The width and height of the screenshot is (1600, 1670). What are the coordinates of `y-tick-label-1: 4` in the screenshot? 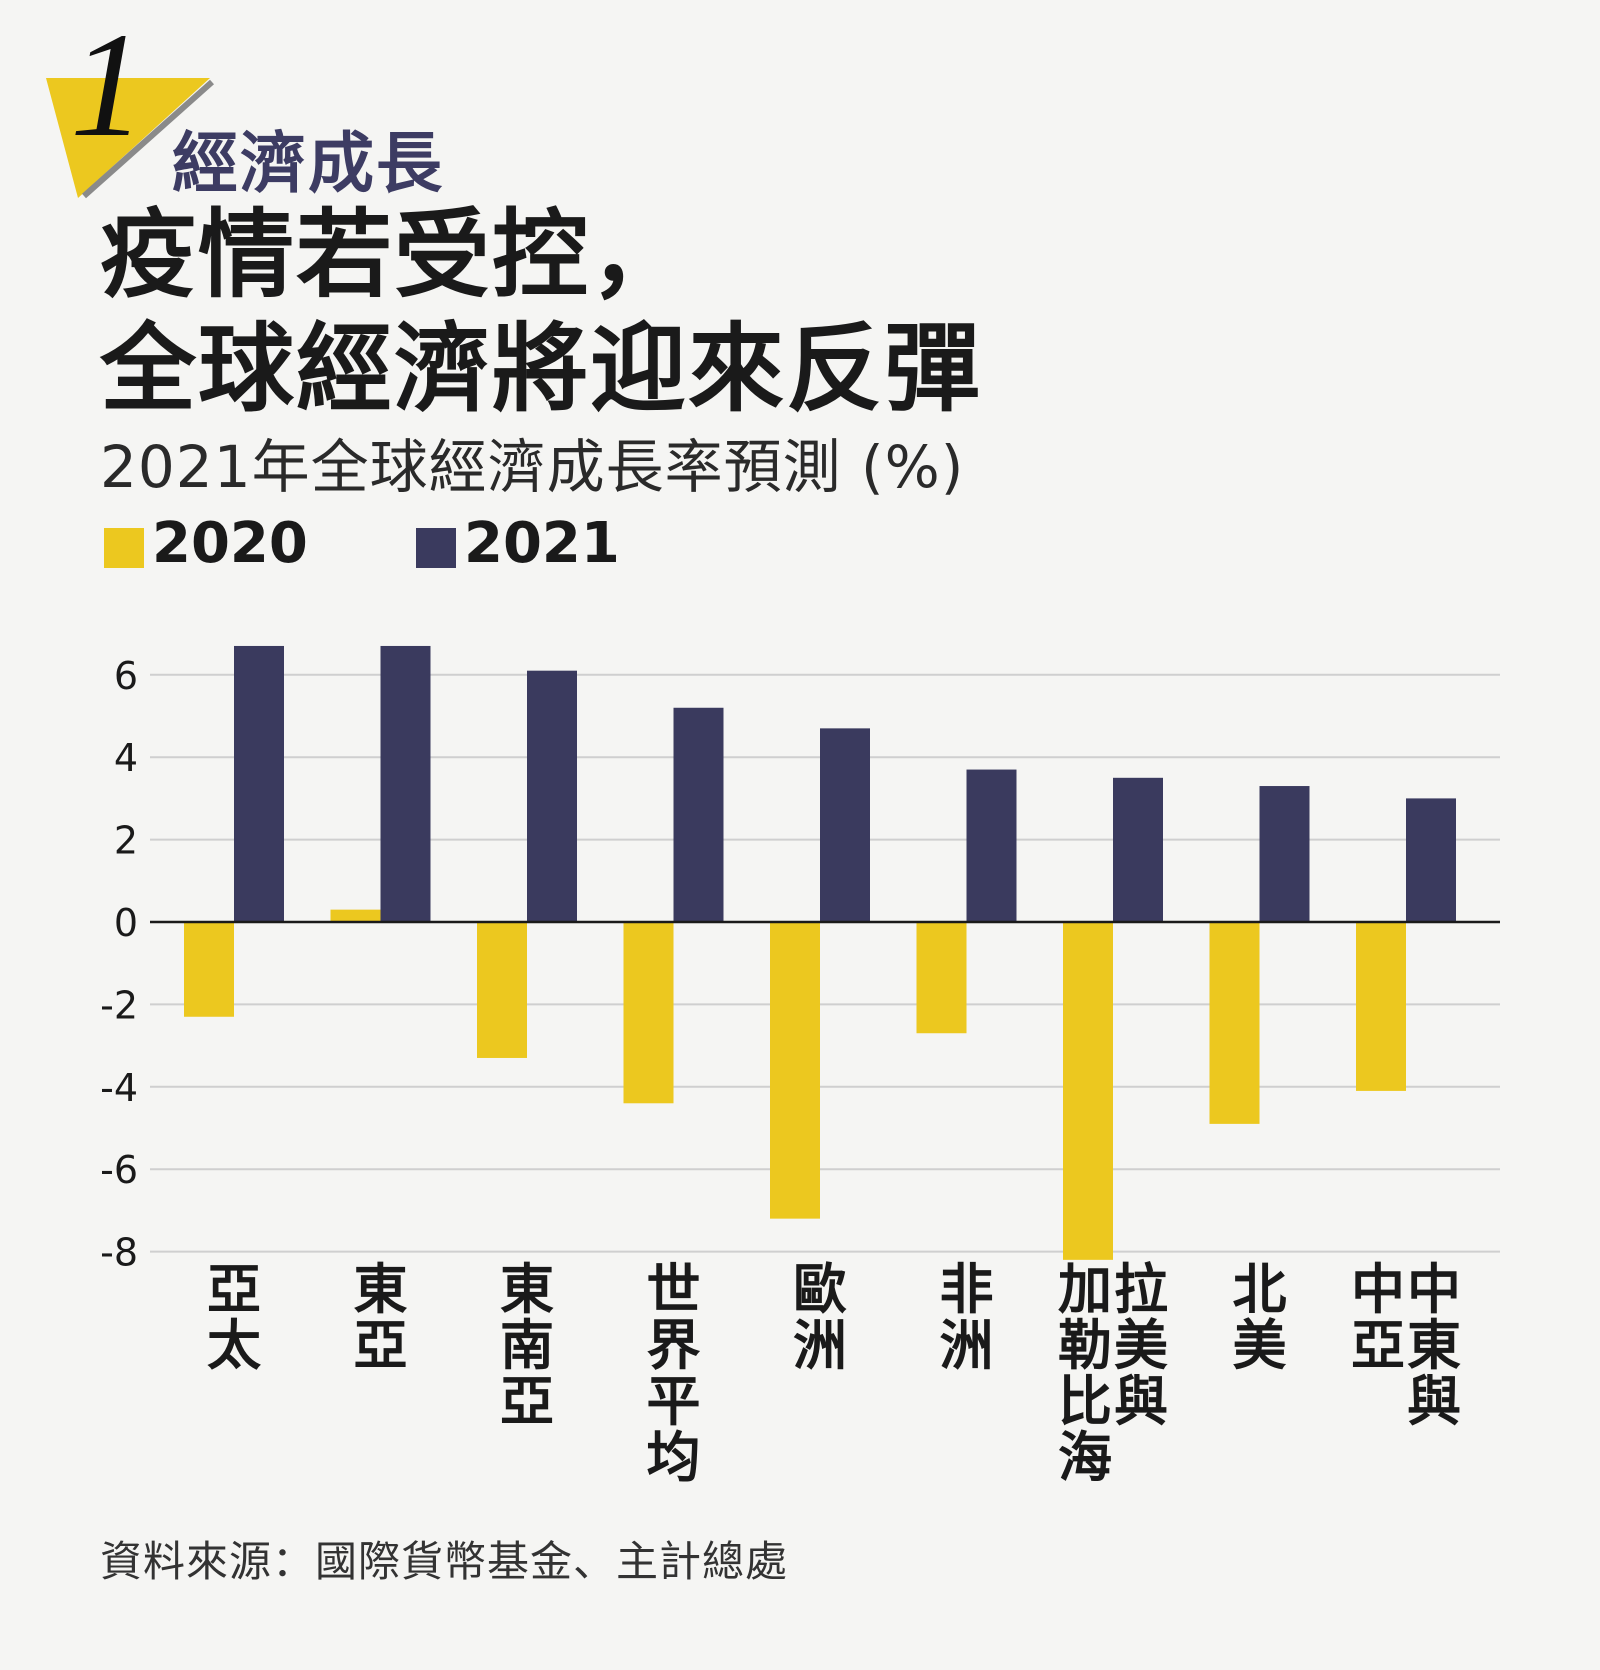 It's located at (126, 758).